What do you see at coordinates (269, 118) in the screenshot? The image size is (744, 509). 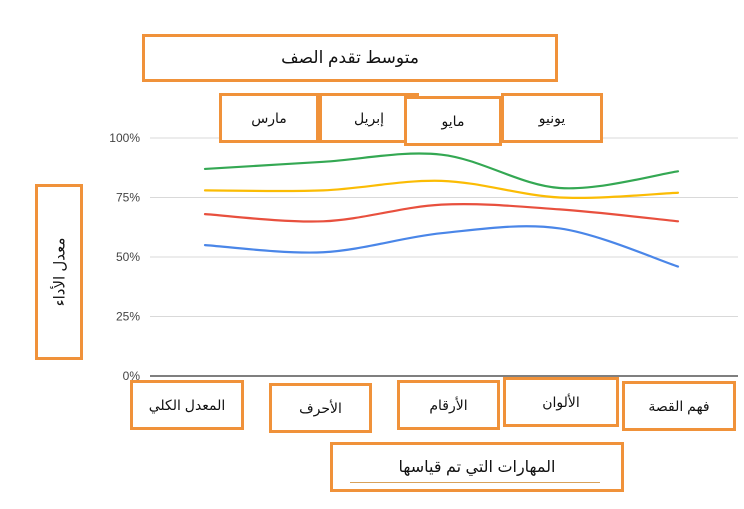 I see `legend-item-march: مارس` at bounding box center [269, 118].